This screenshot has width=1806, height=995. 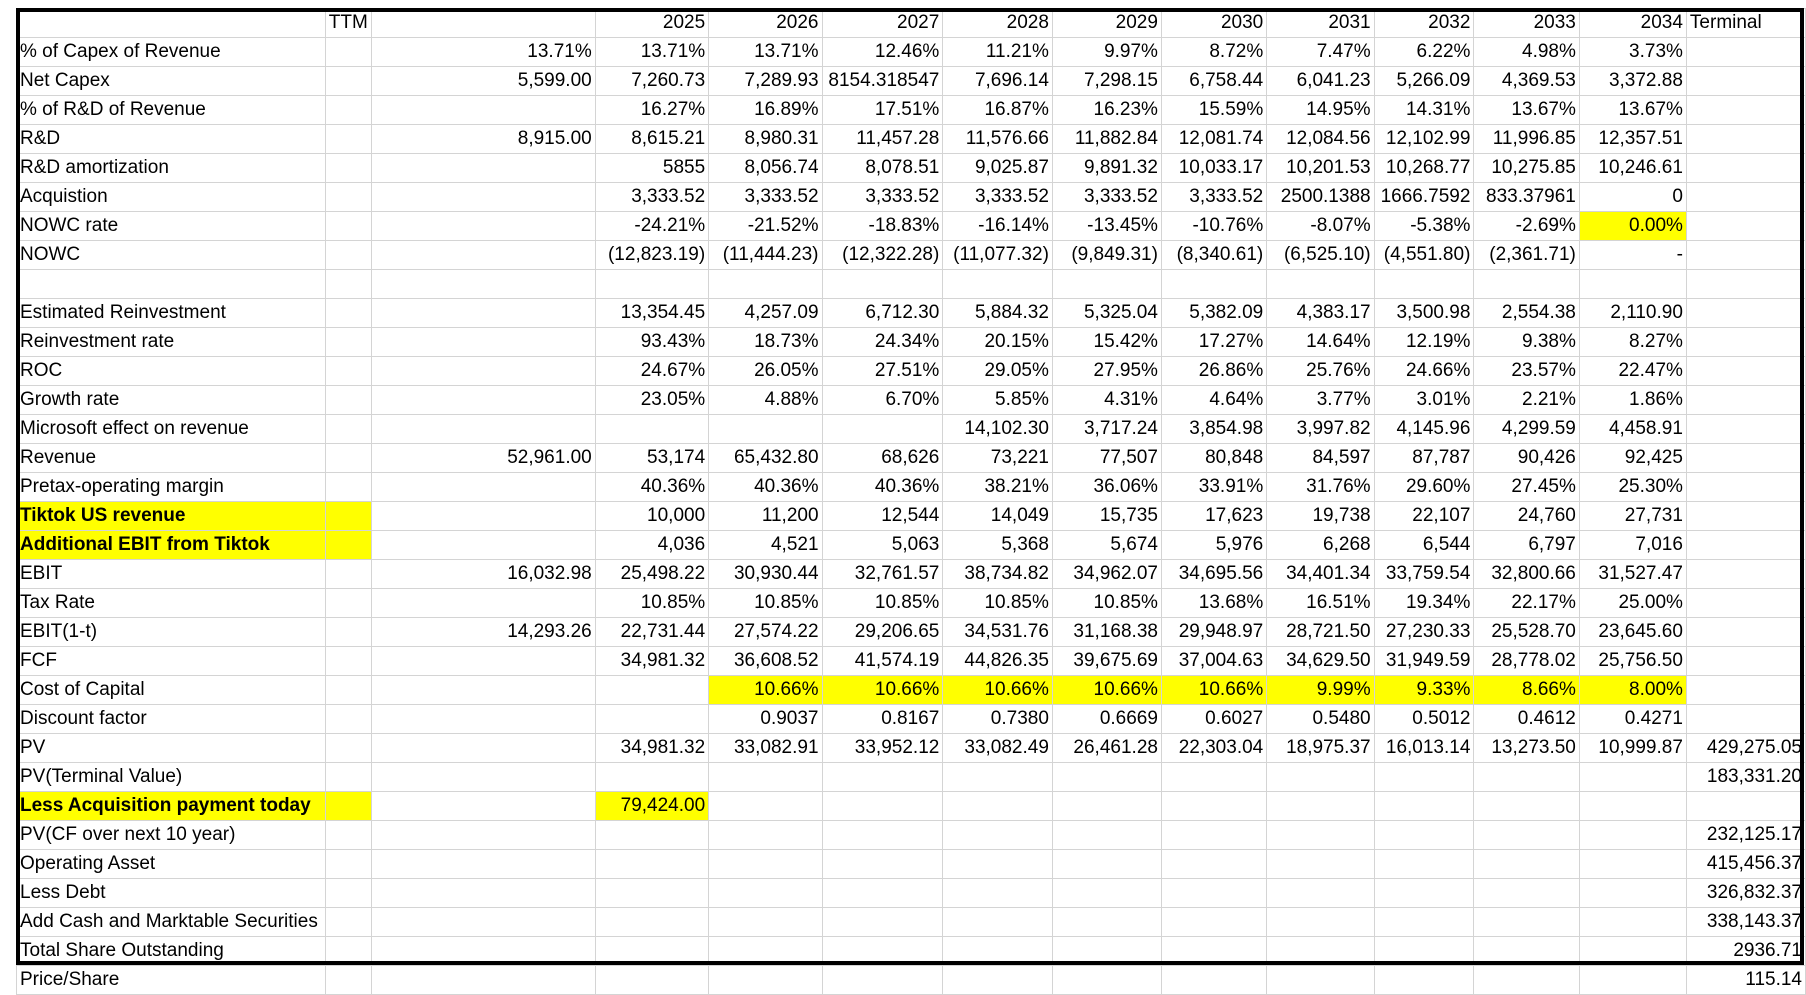 What do you see at coordinates (765, 81) in the screenshot?
I see `table-cell: 7,289.93` at bounding box center [765, 81].